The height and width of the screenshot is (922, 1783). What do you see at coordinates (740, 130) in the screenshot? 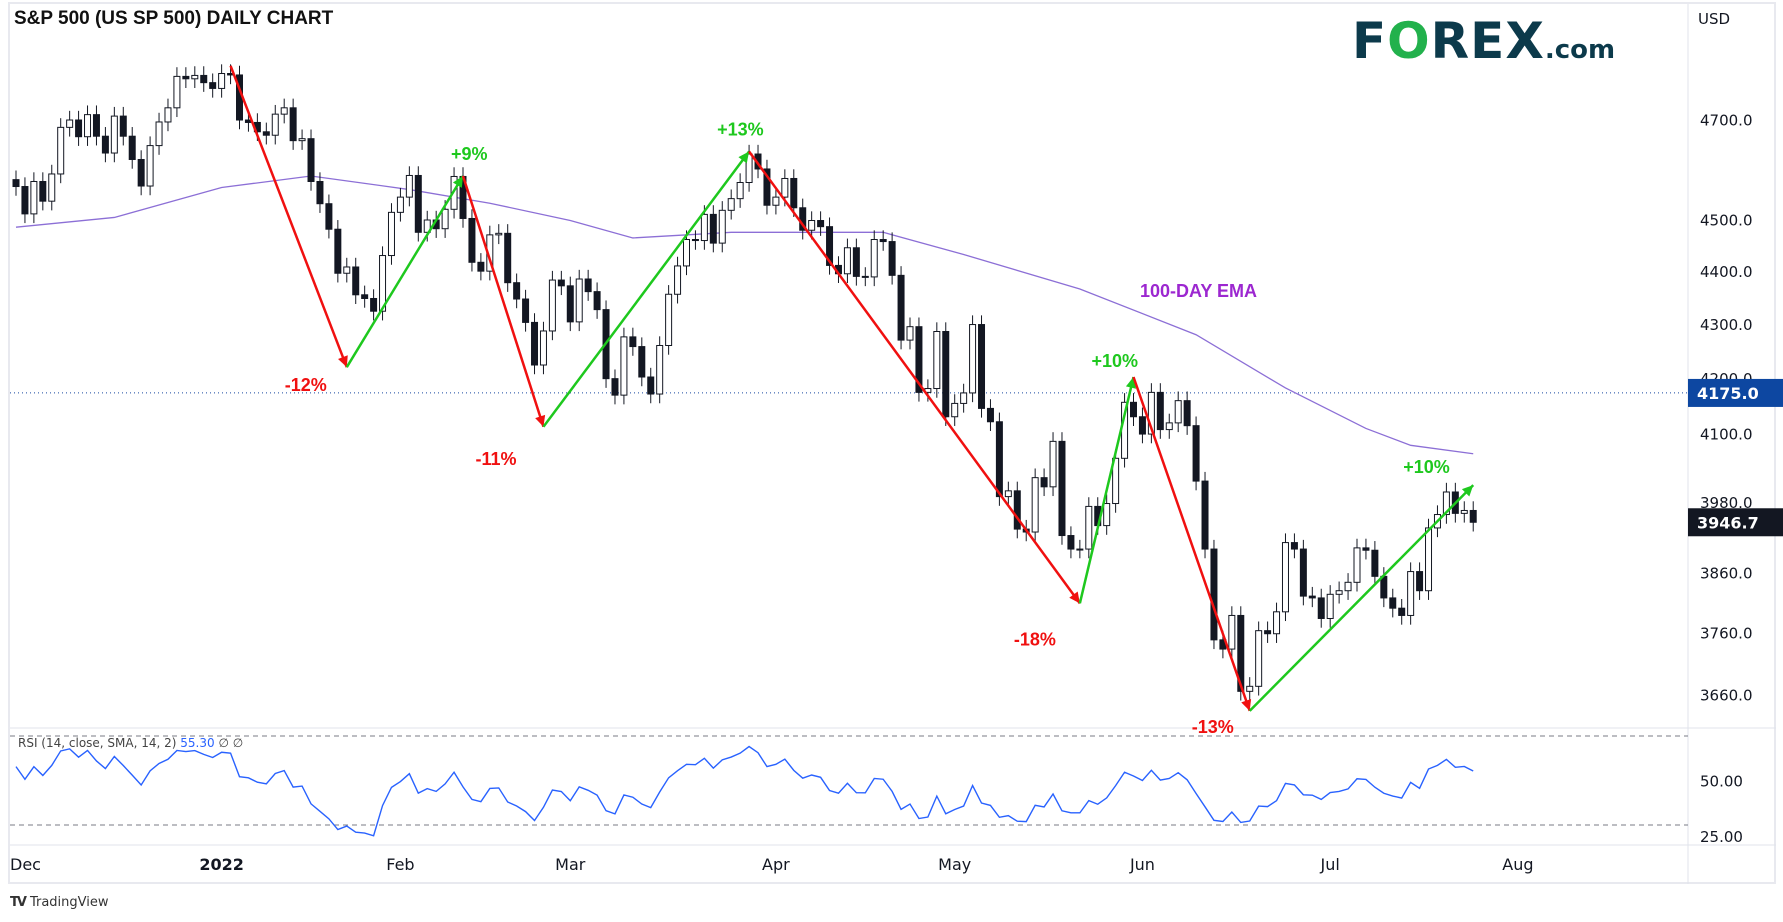
I see `move-label: +13%` at bounding box center [740, 130].